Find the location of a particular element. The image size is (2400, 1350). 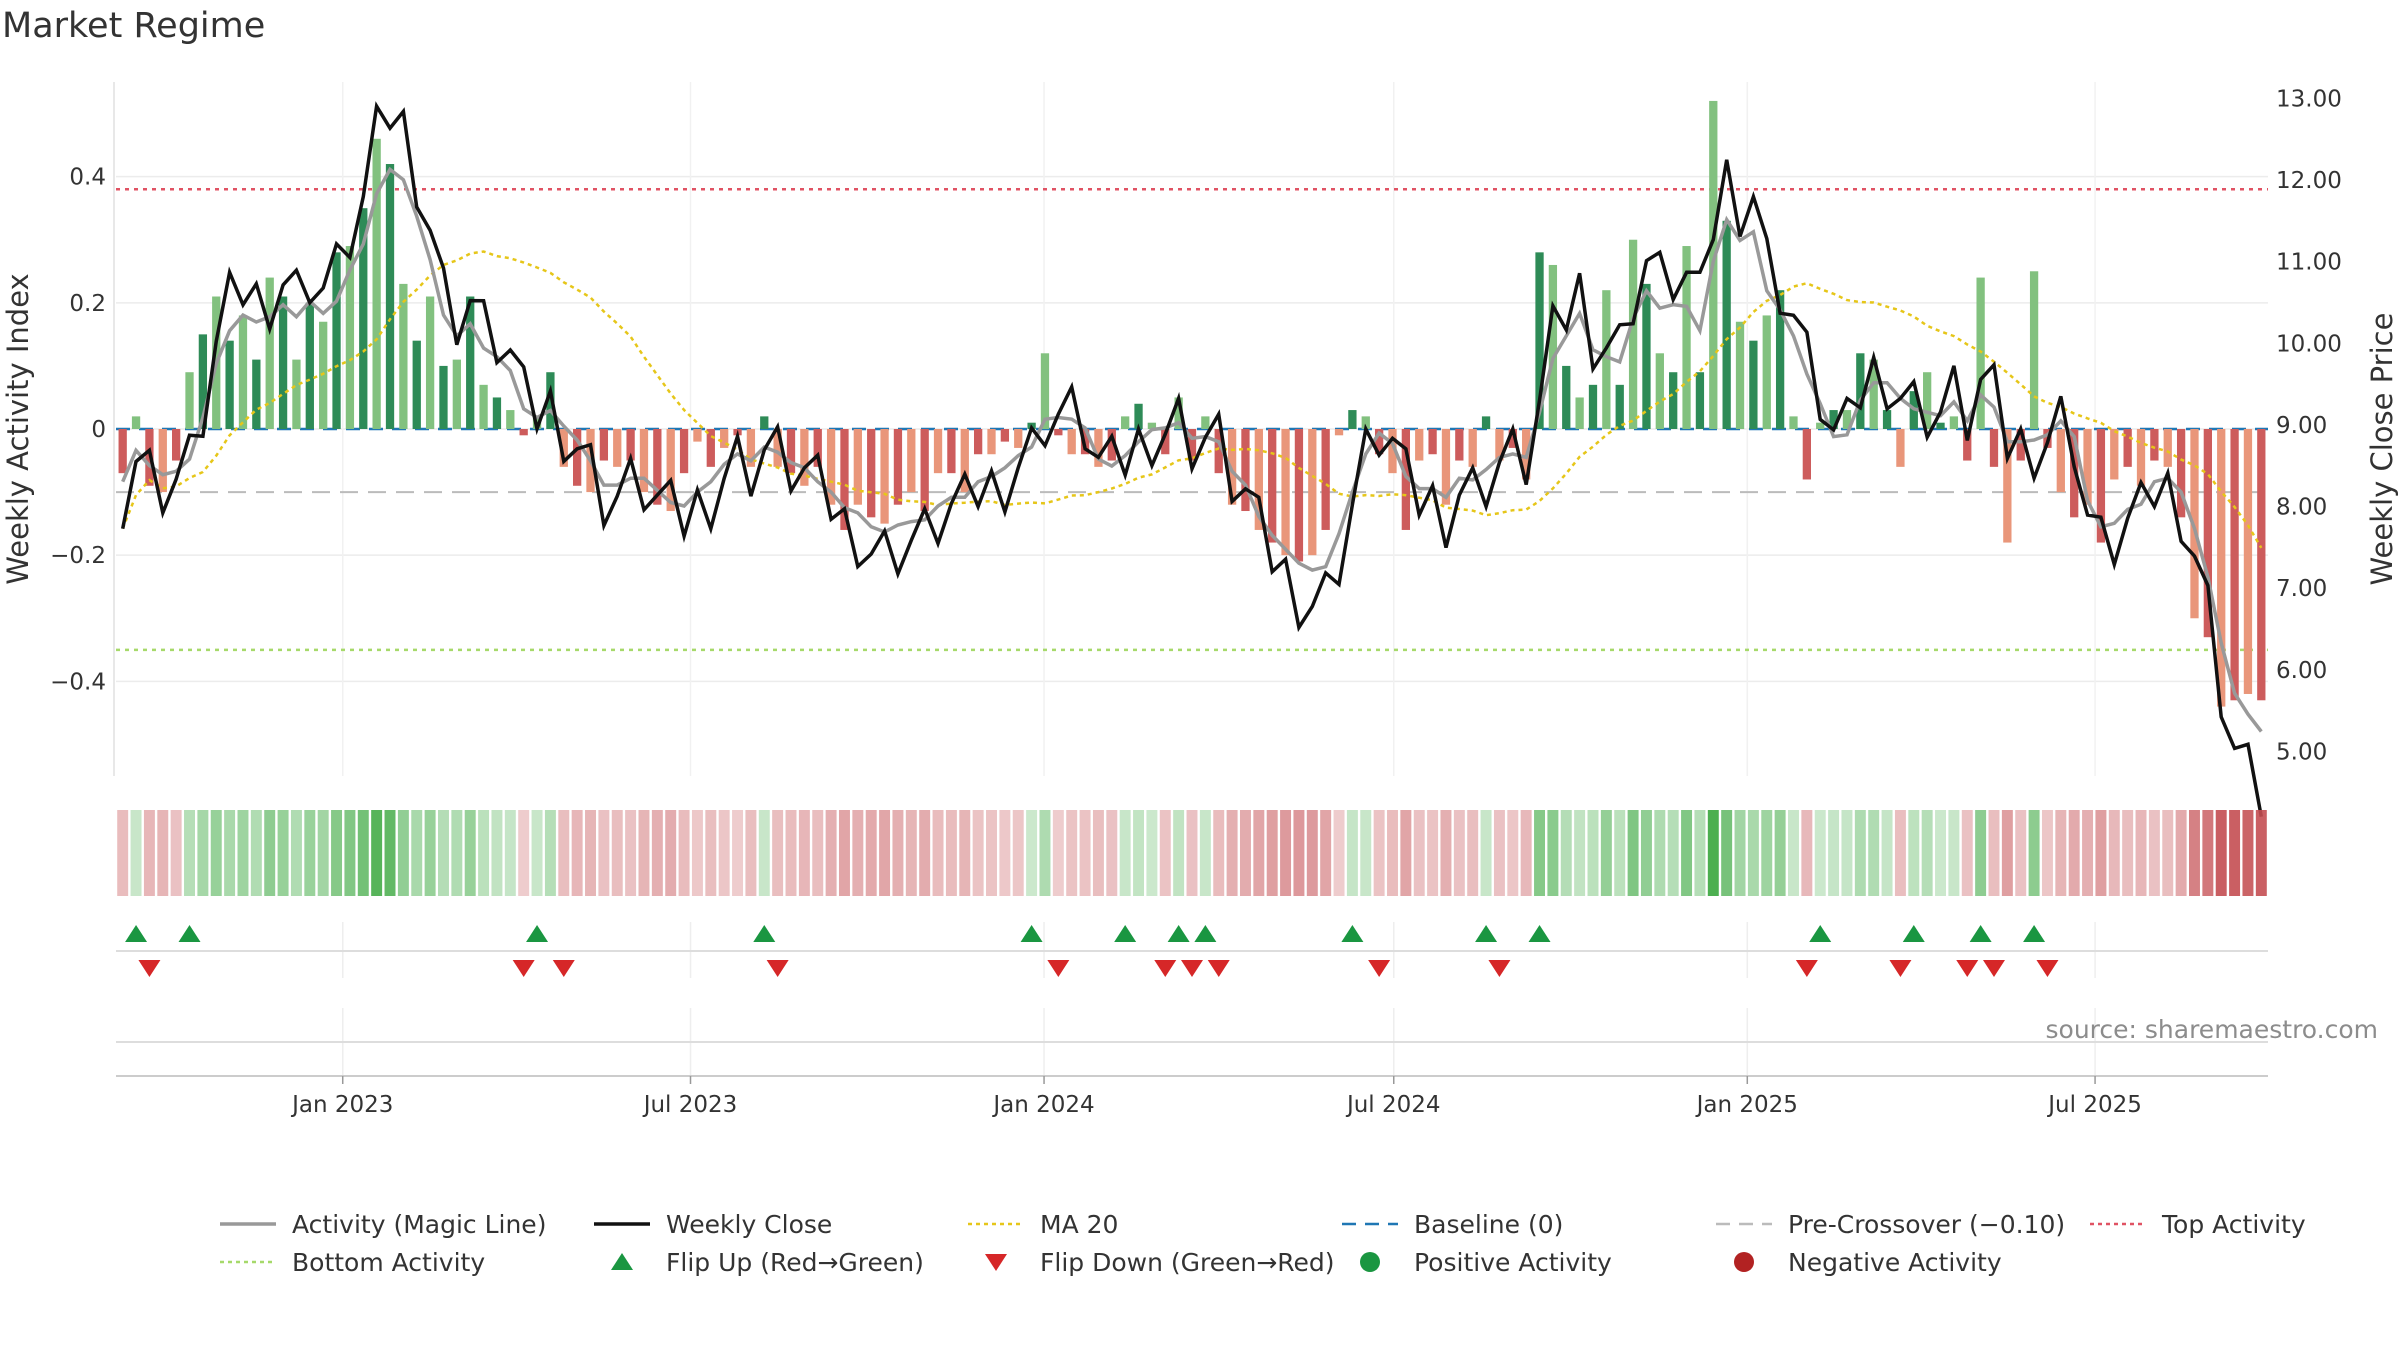

legend-label: Top Activity is located at coordinates (2233, 1224).